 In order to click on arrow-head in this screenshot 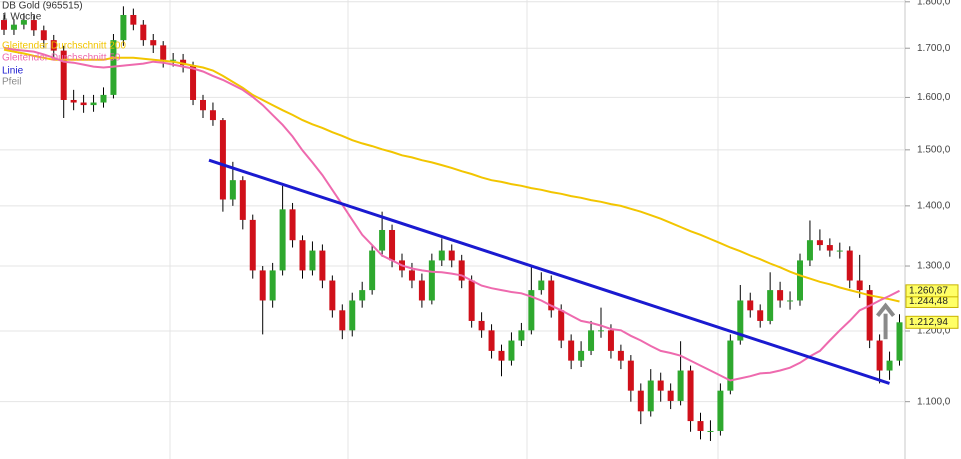, I will do `click(886, 309)`.